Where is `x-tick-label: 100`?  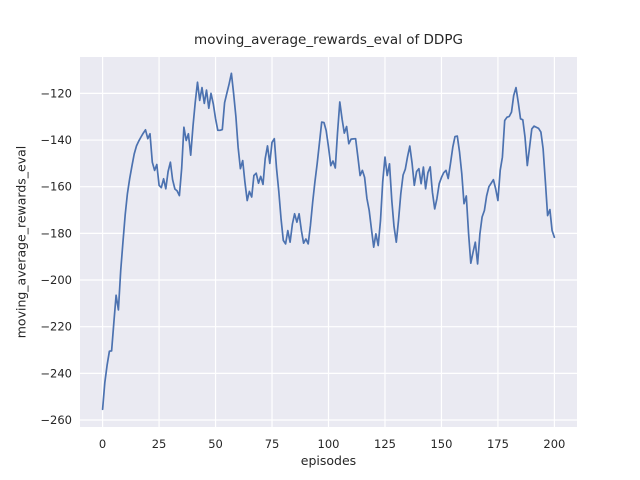
x-tick-label: 100 is located at coordinates (329, 444).